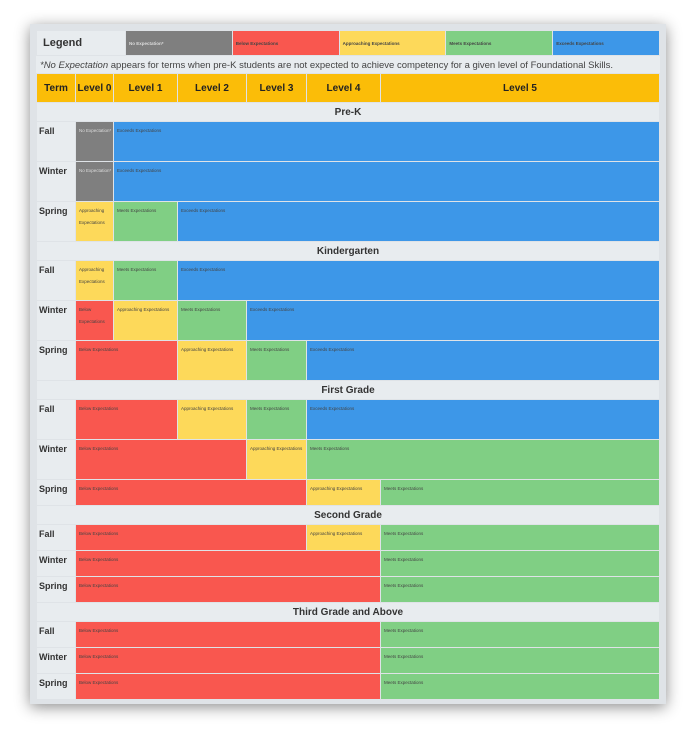 This screenshot has width=700, height=735. What do you see at coordinates (212, 88) in the screenshot?
I see `header-level-2: Level 2` at bounding box center [212, 88].